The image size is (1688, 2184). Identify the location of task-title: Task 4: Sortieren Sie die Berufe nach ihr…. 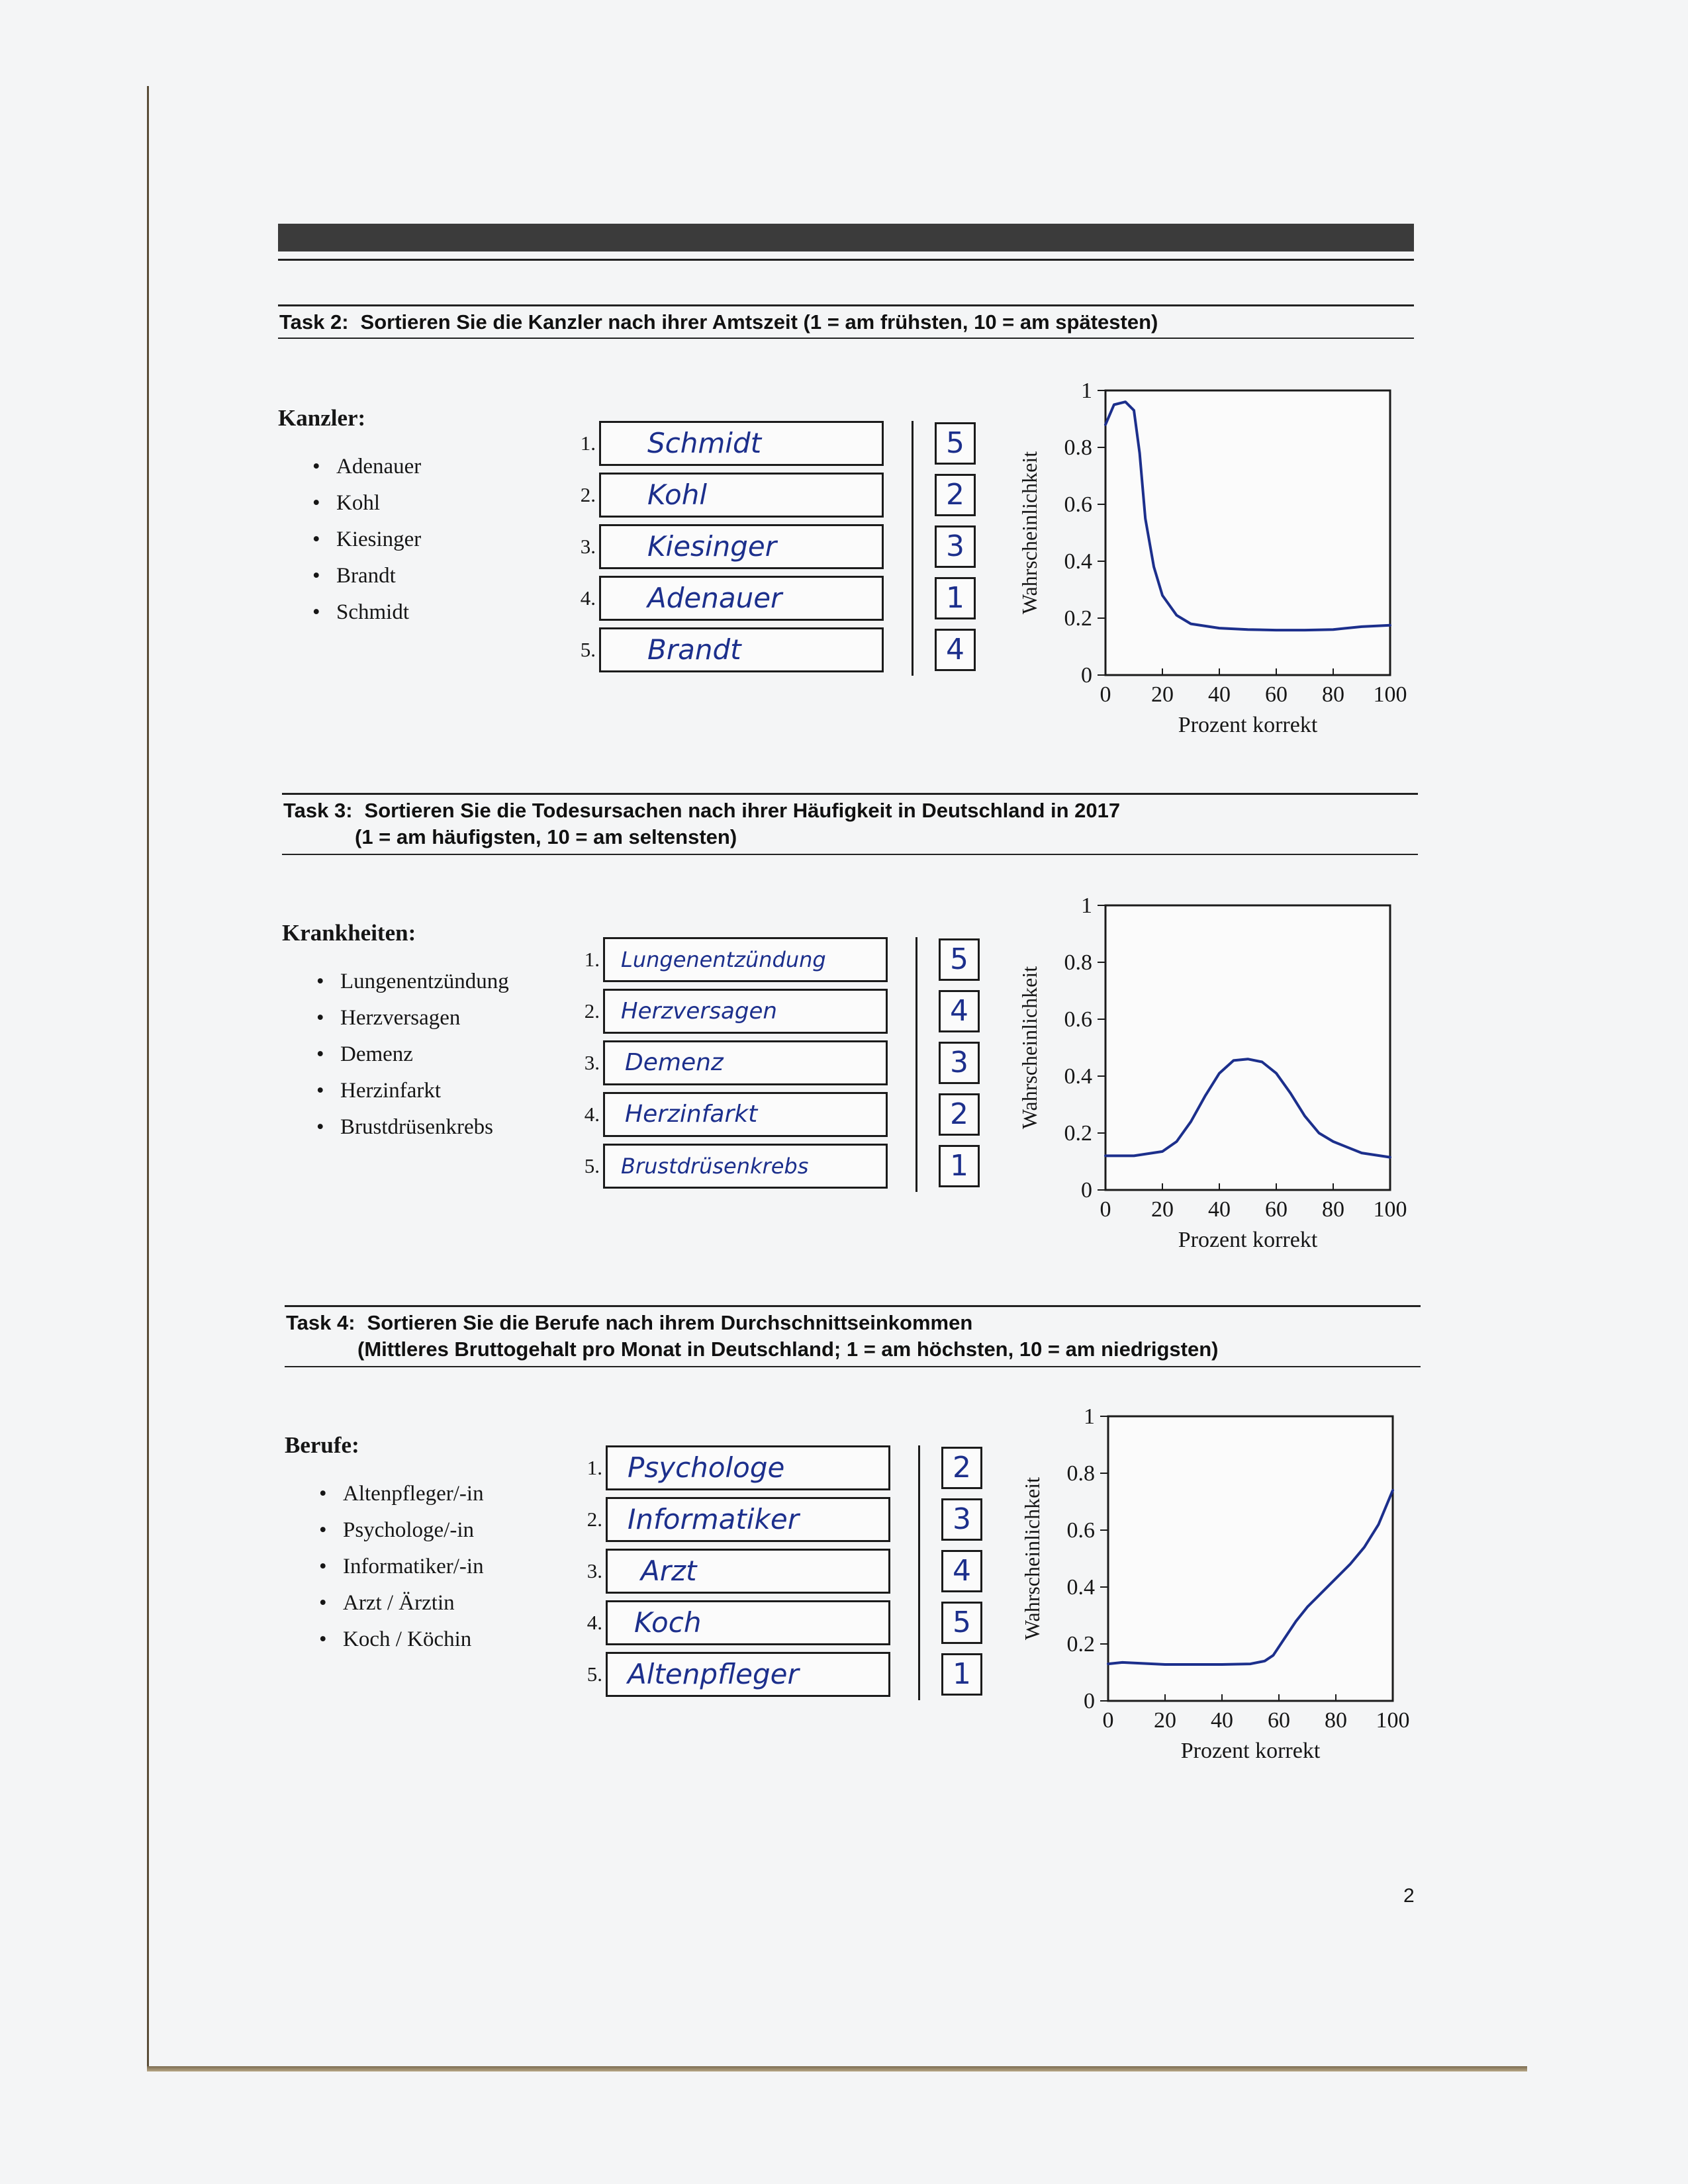
(752, 1336).